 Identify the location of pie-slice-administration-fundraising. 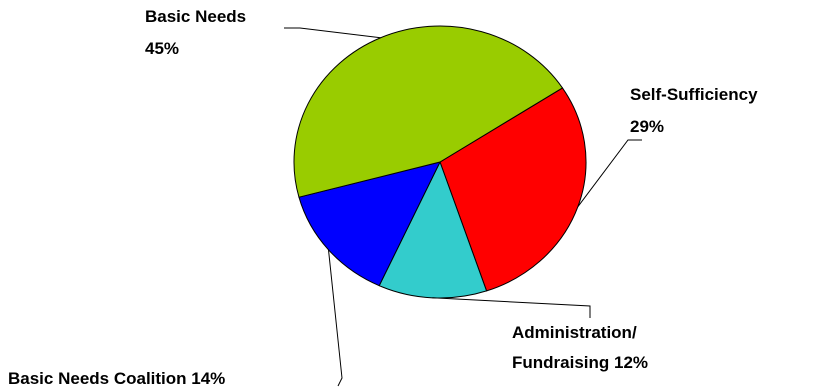
(433, 229).